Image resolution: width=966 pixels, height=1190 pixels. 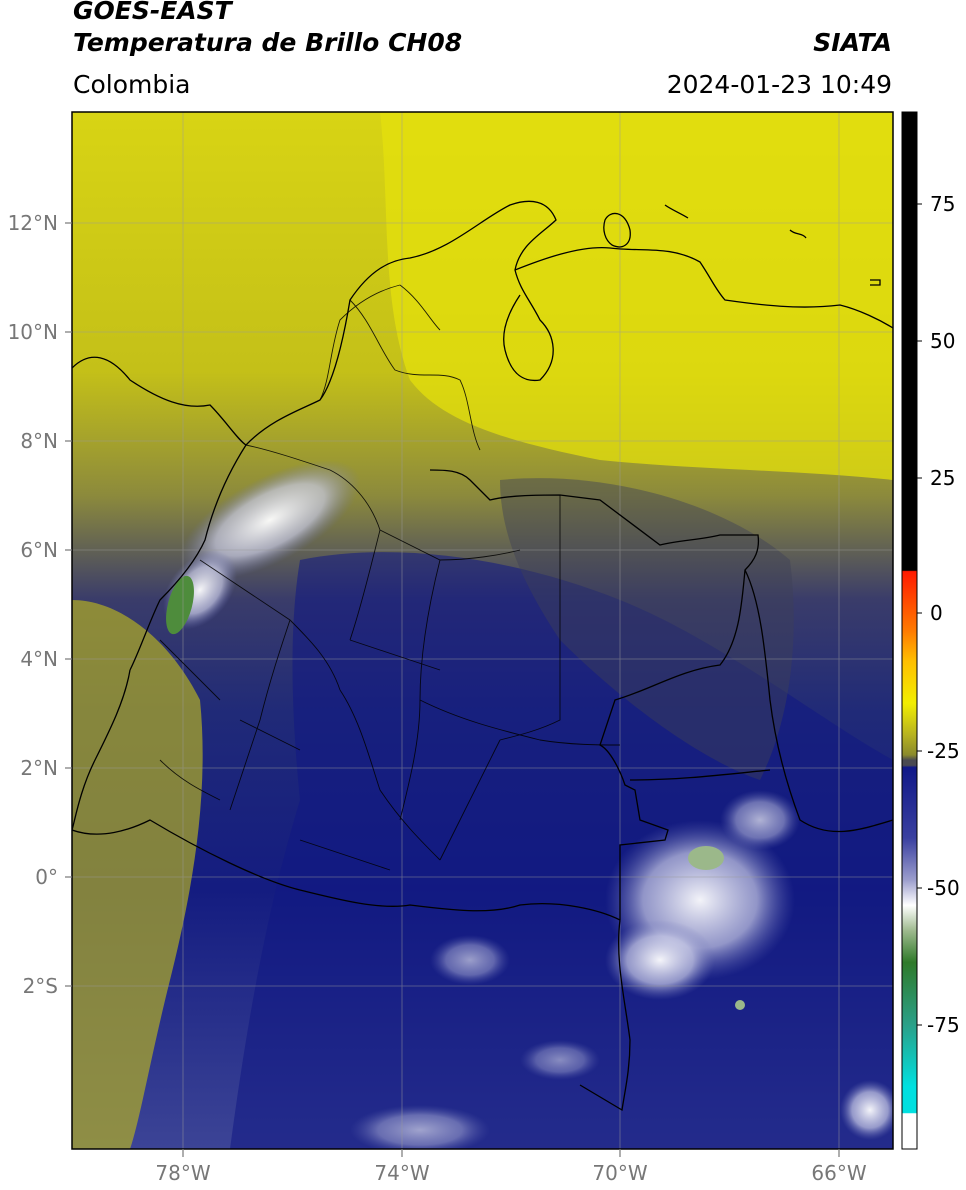 I want to click on colorbar-tick-label: 25, so click(x=942, y=478).